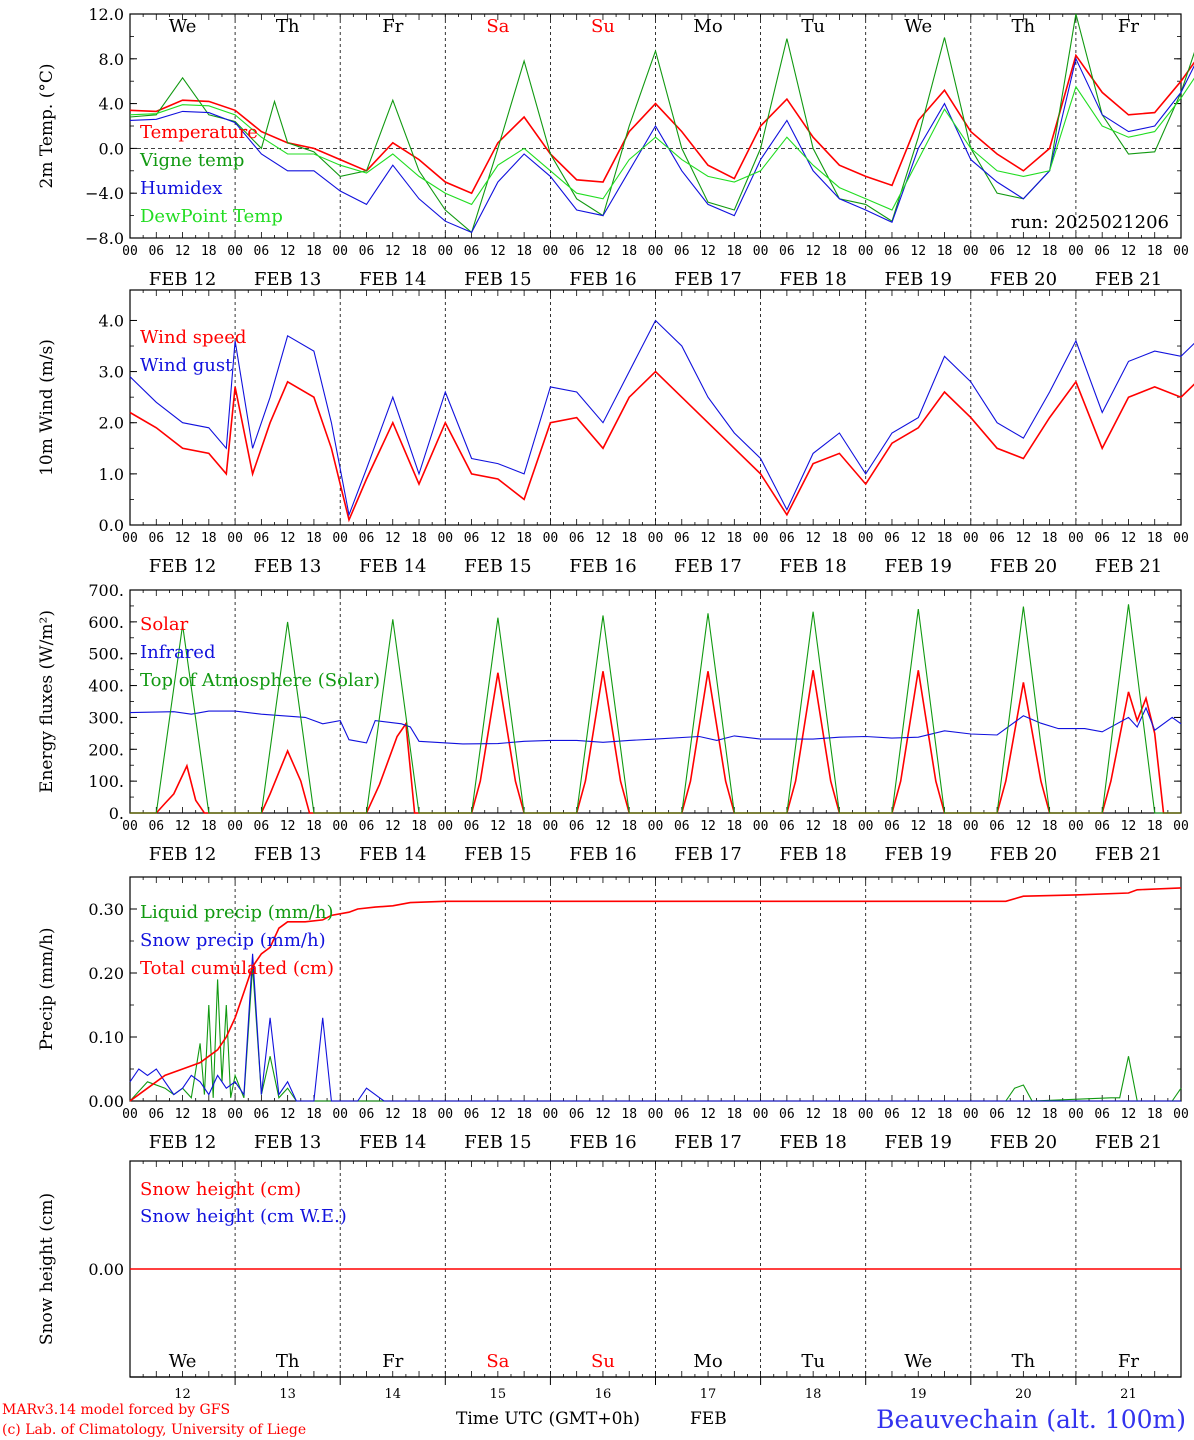  Describe the element at coordinates (708, 1394) in the screenshot. I see `day-number: 17` at that location.